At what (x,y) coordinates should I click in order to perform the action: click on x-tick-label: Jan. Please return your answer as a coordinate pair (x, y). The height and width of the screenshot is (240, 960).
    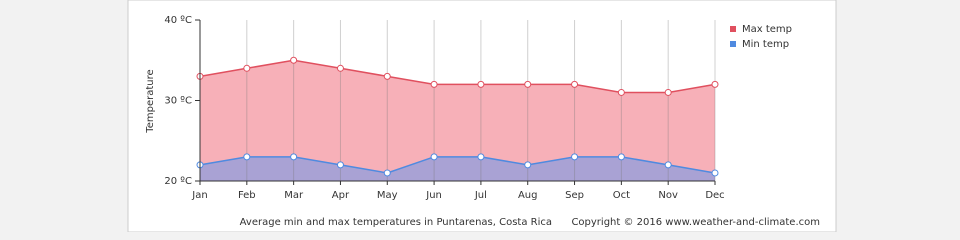
    Looking at the image, I should click on (199, 195).